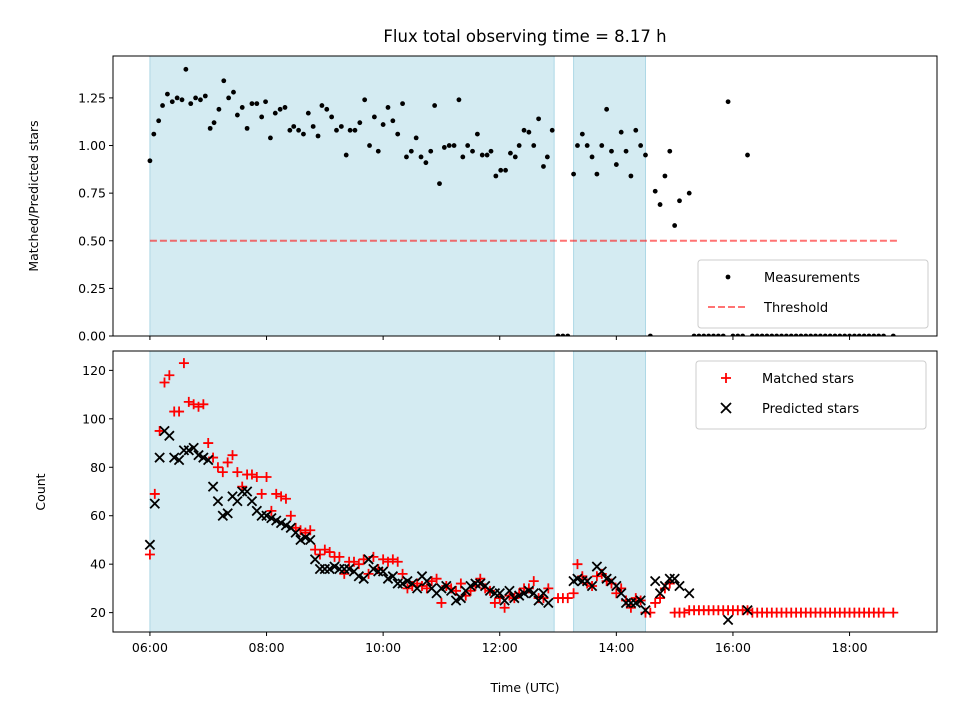 The image size is (960, 720). What do you see at coordinates (97, 491) in the screenshot?
I see `bottom-y-ticks: 20 40 60 80 100 120` at bounding box center [97, 491].